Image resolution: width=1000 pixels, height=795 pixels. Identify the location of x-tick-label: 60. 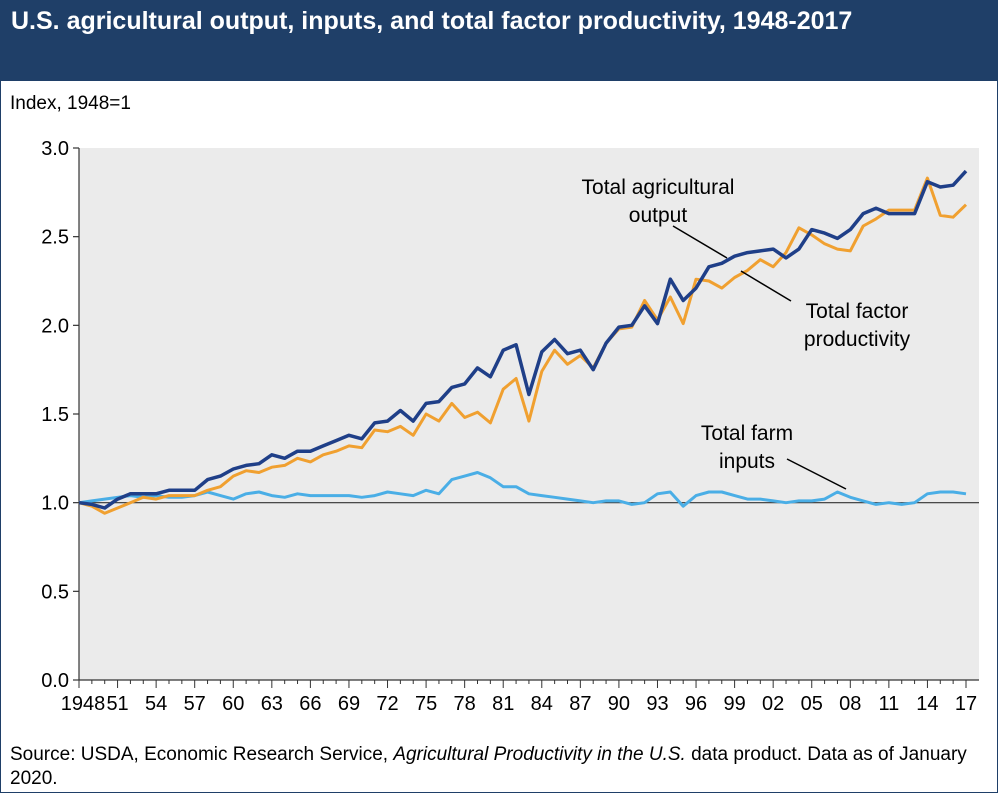
(233, 704).